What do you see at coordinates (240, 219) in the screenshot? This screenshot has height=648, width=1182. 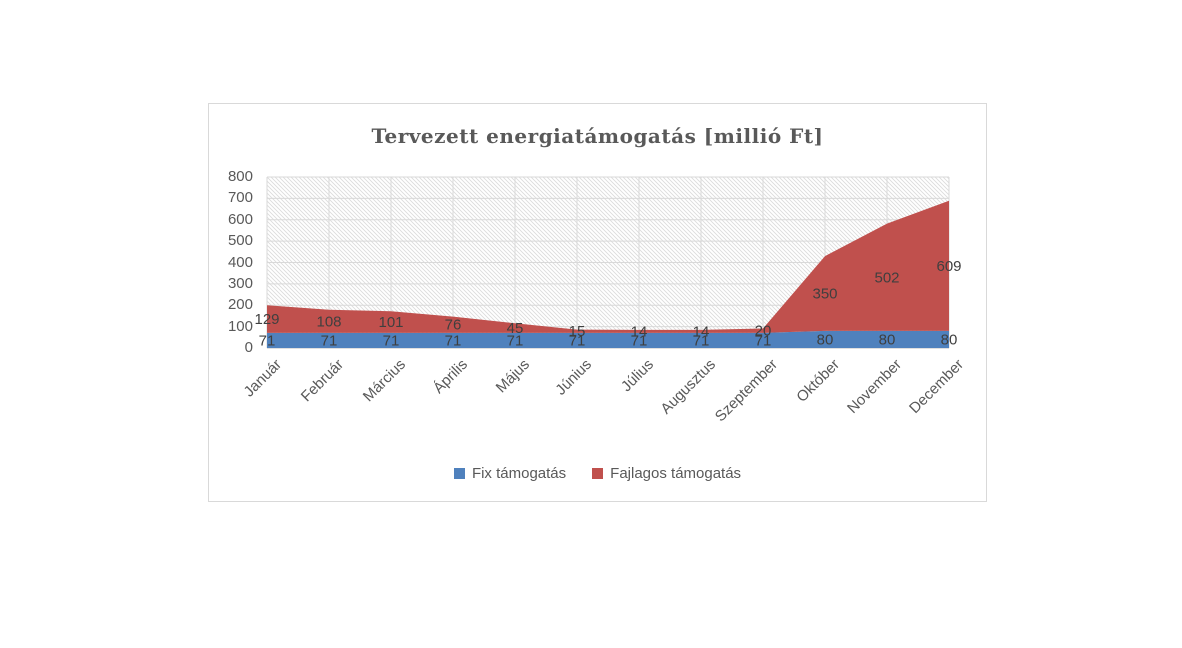 I see `y-axis-tick: 600` at bounding box center [240, 219].